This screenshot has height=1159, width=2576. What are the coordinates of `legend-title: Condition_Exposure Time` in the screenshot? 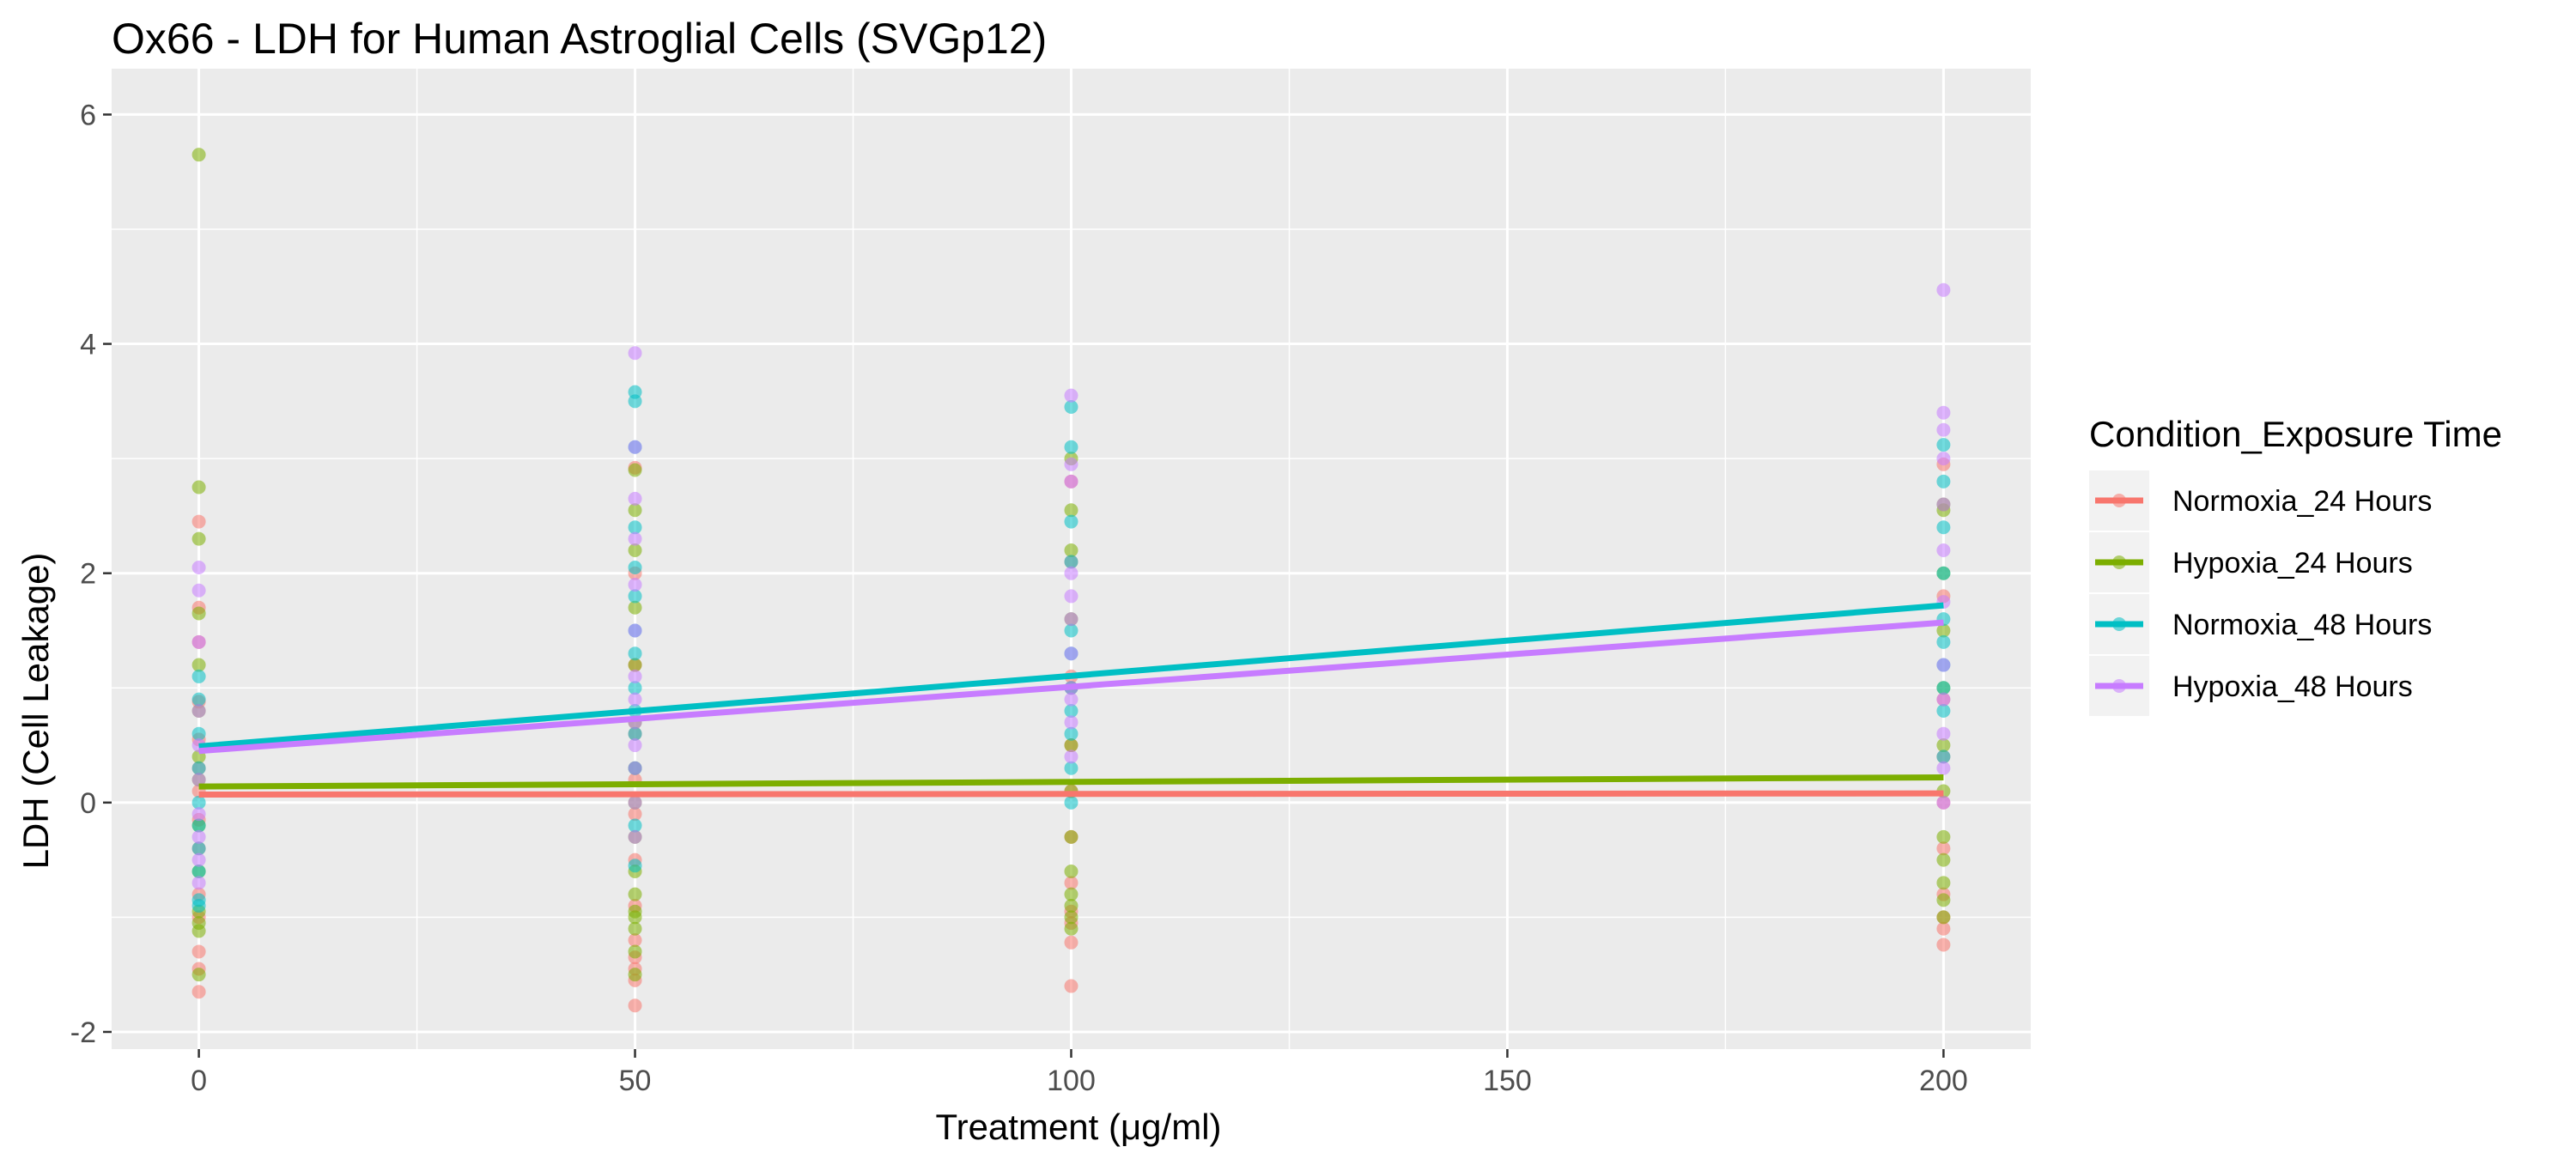 It's located at (2295, 434).